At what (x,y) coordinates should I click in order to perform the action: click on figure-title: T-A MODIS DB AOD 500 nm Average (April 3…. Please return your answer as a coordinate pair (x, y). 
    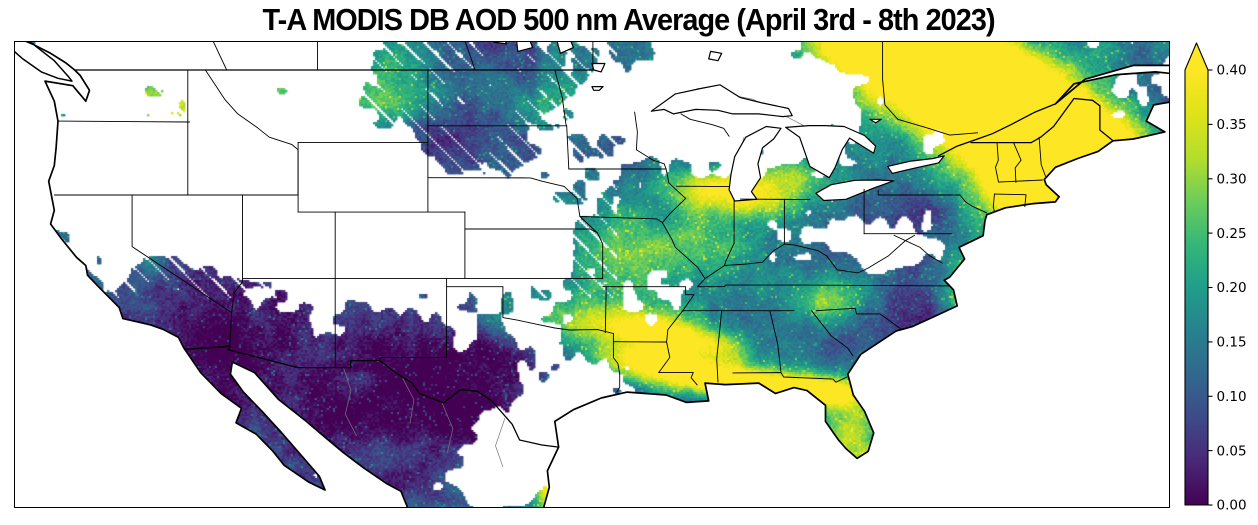
    Looking at the image, I should click on (629, 19).